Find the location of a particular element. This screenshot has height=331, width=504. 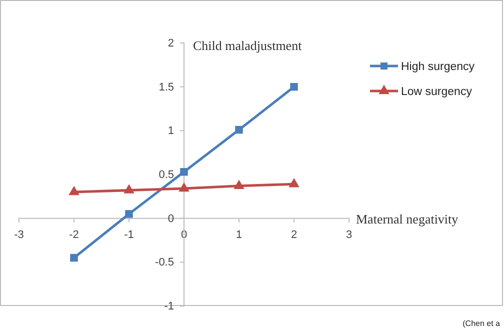

y-tick-label: 1.5 is located at coordinates (166, 87).